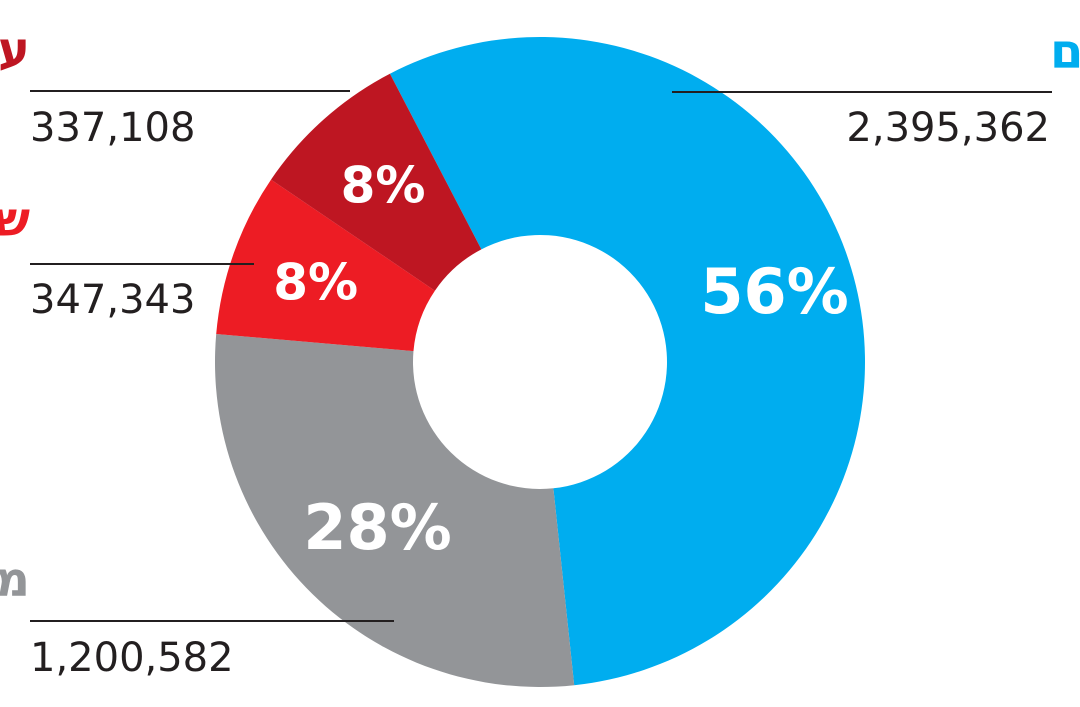 The height and width of the screenshot is (707, 1080). I want to click on category-name-right-haredim: ימין-חרדים, so click(1065, 52).